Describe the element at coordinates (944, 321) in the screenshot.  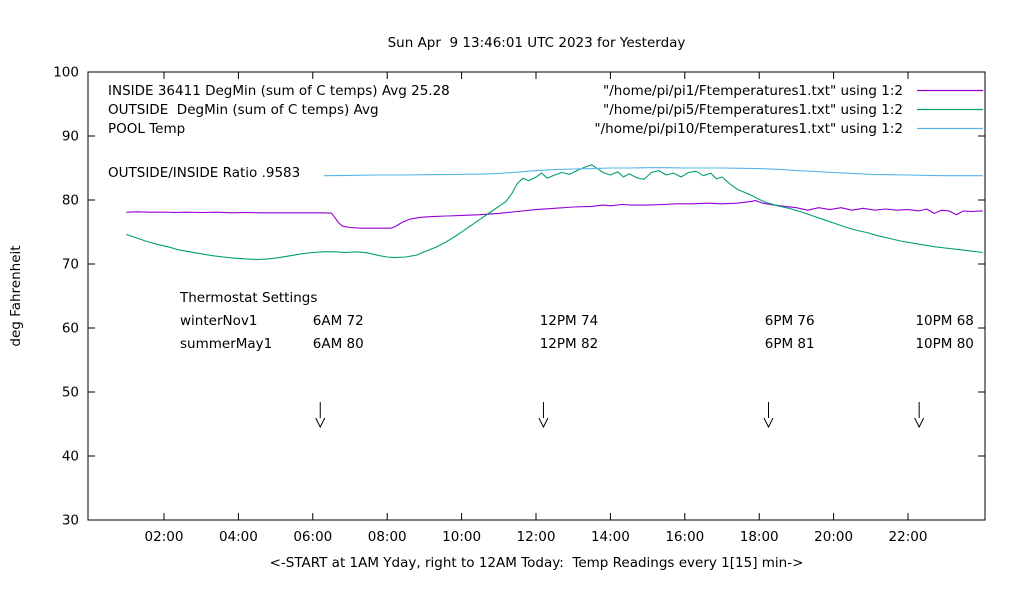
I see `thermostat-setting: 10PM 68` at that location.